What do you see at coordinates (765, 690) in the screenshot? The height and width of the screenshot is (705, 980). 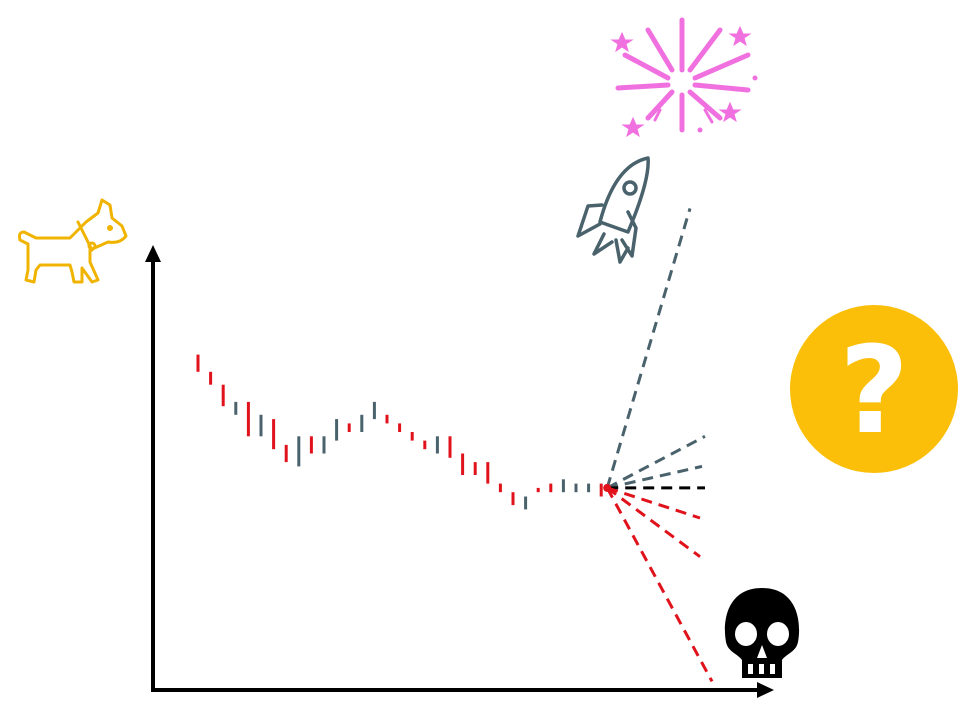 I see `x-axis-arrowhead` at bounding box center [765, 690].